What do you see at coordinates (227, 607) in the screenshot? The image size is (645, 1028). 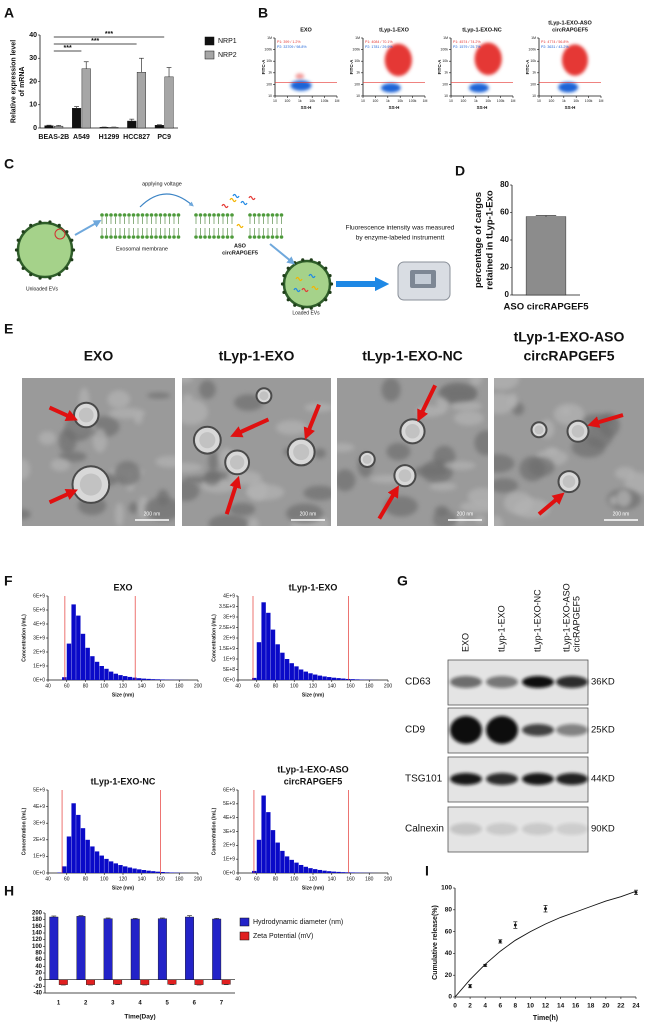 I see `y-tick-label: 3.5E+9` at bounding box center [227, 607].